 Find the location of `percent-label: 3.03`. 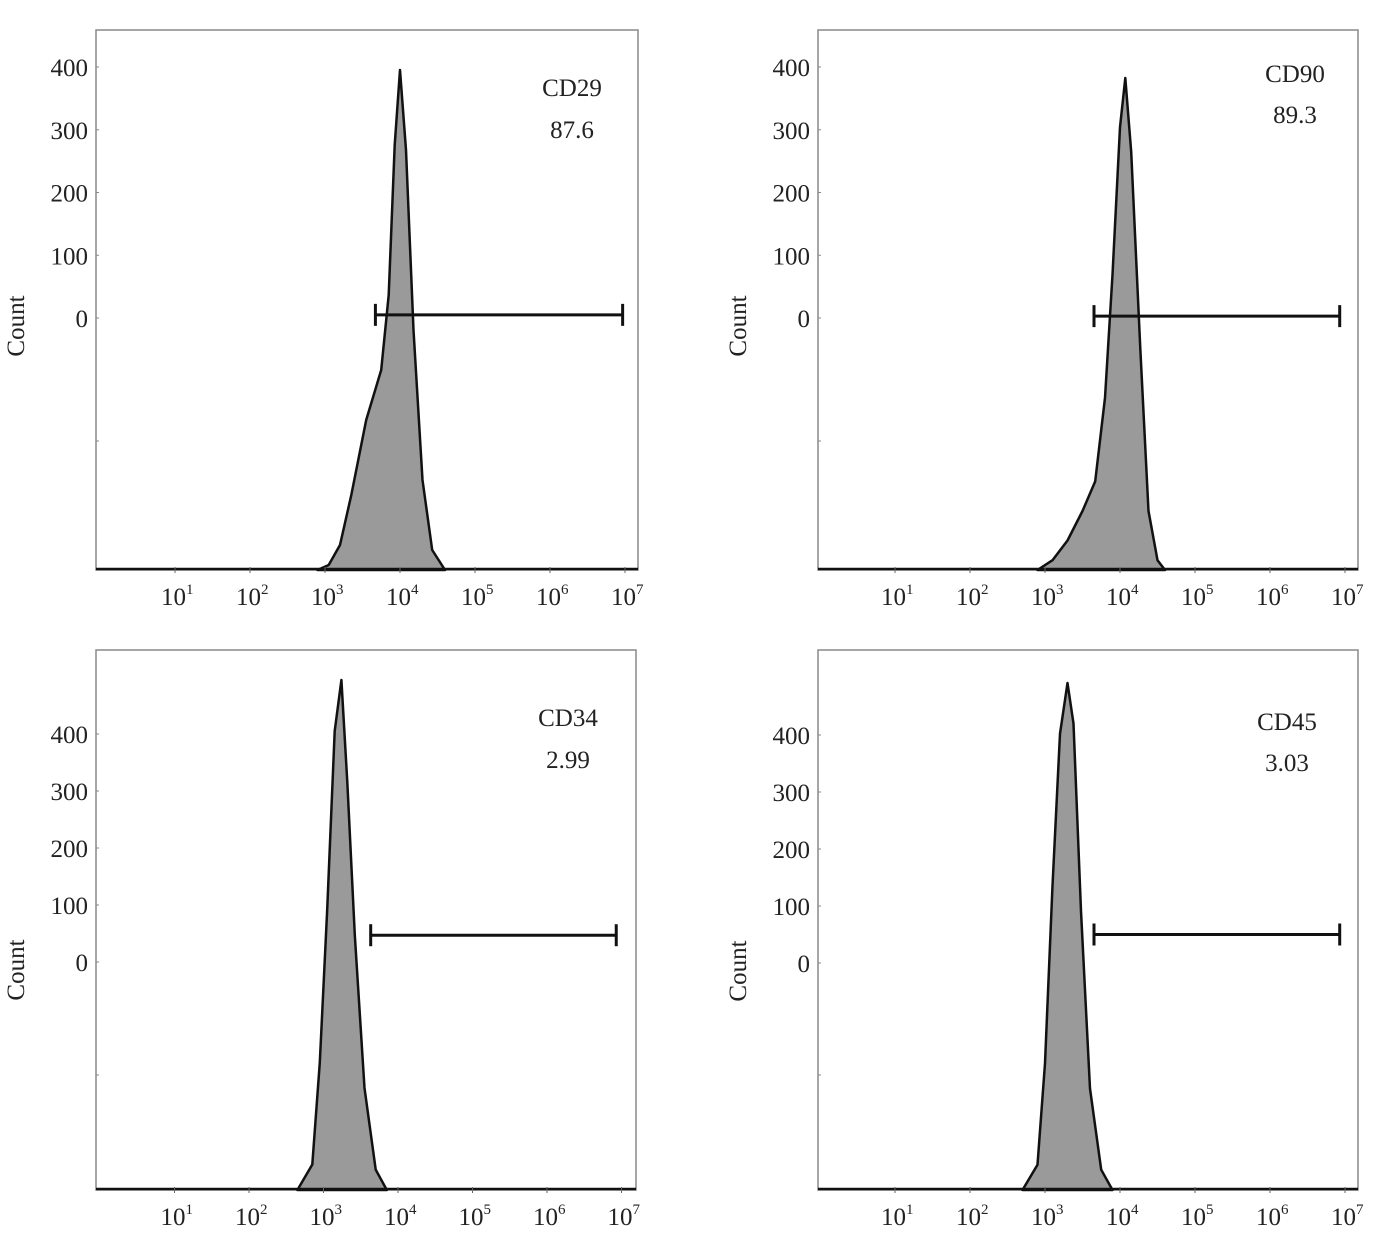

percent-label: 3.03 is located at coordinates (1287, 763).